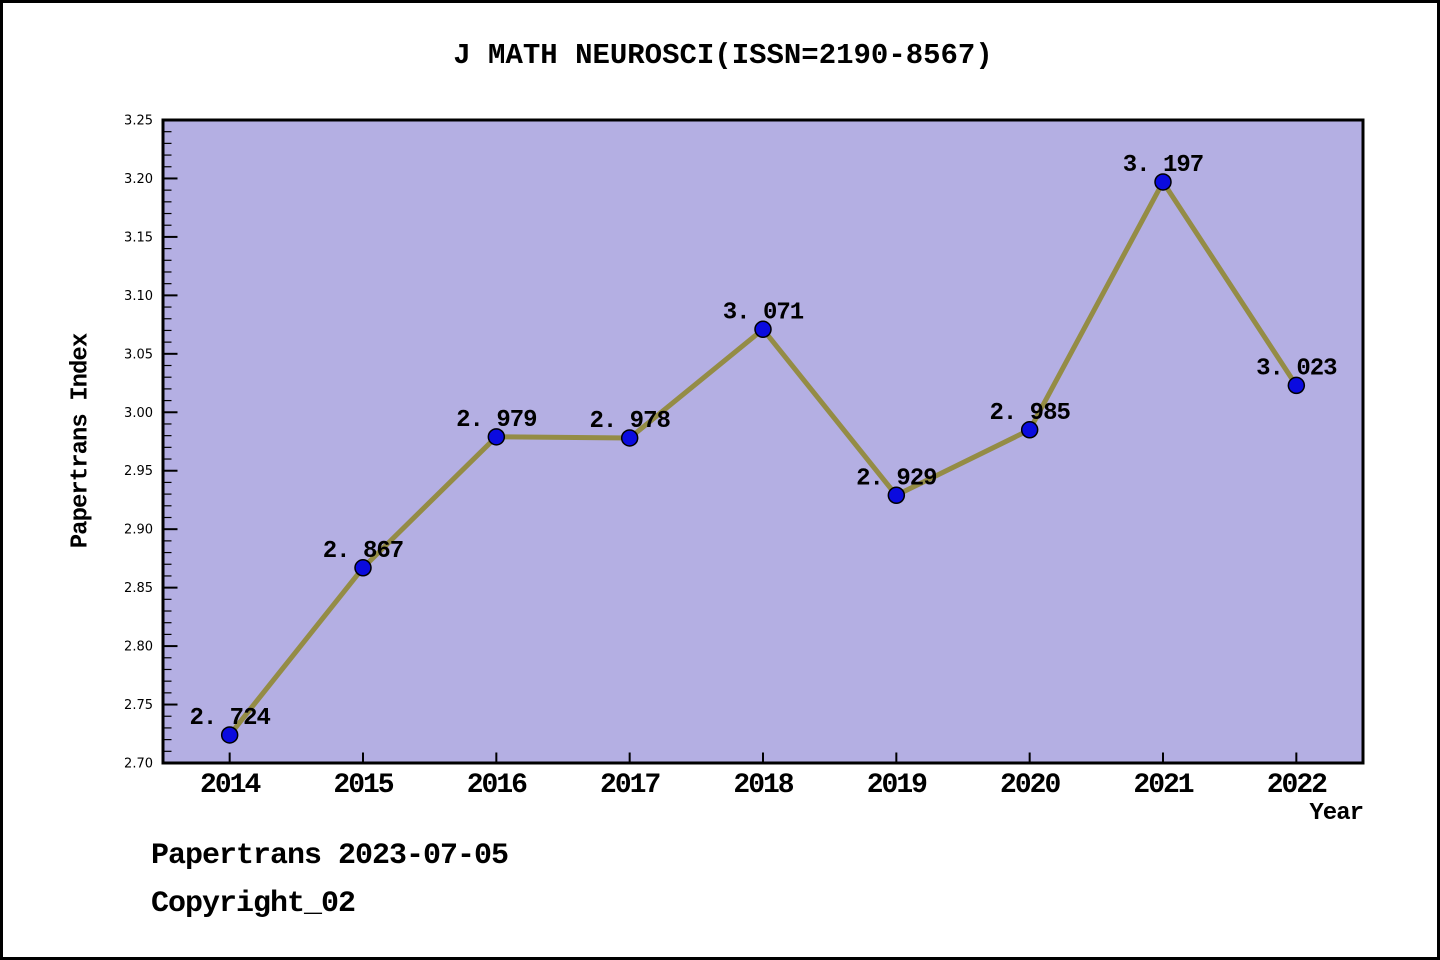 Image resolution: width=1440 pixels, height=960 pixels. I want to click on y-tick-label: 3.10, so click(138, 296).